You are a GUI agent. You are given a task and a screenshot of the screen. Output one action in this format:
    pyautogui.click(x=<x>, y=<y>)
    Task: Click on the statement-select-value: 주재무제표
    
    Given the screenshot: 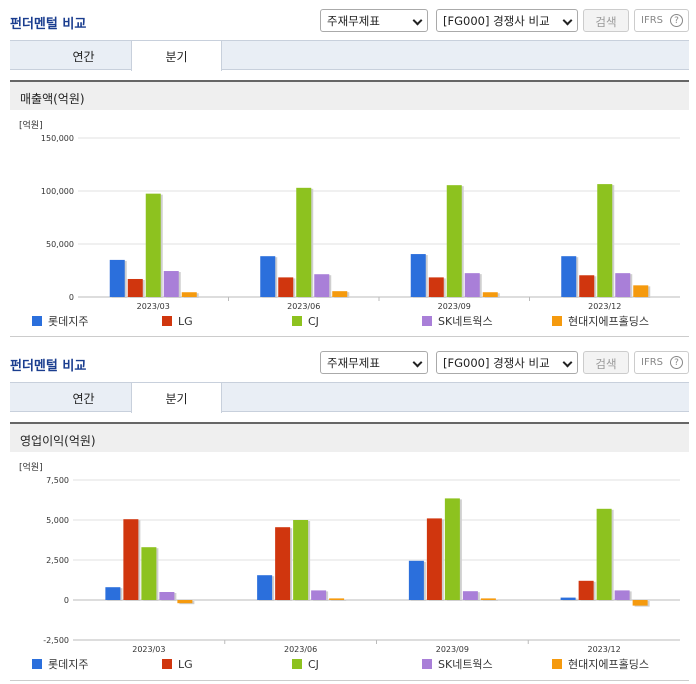 What is the action you would take?
    pyautogui.click(x=353, y=363)
    